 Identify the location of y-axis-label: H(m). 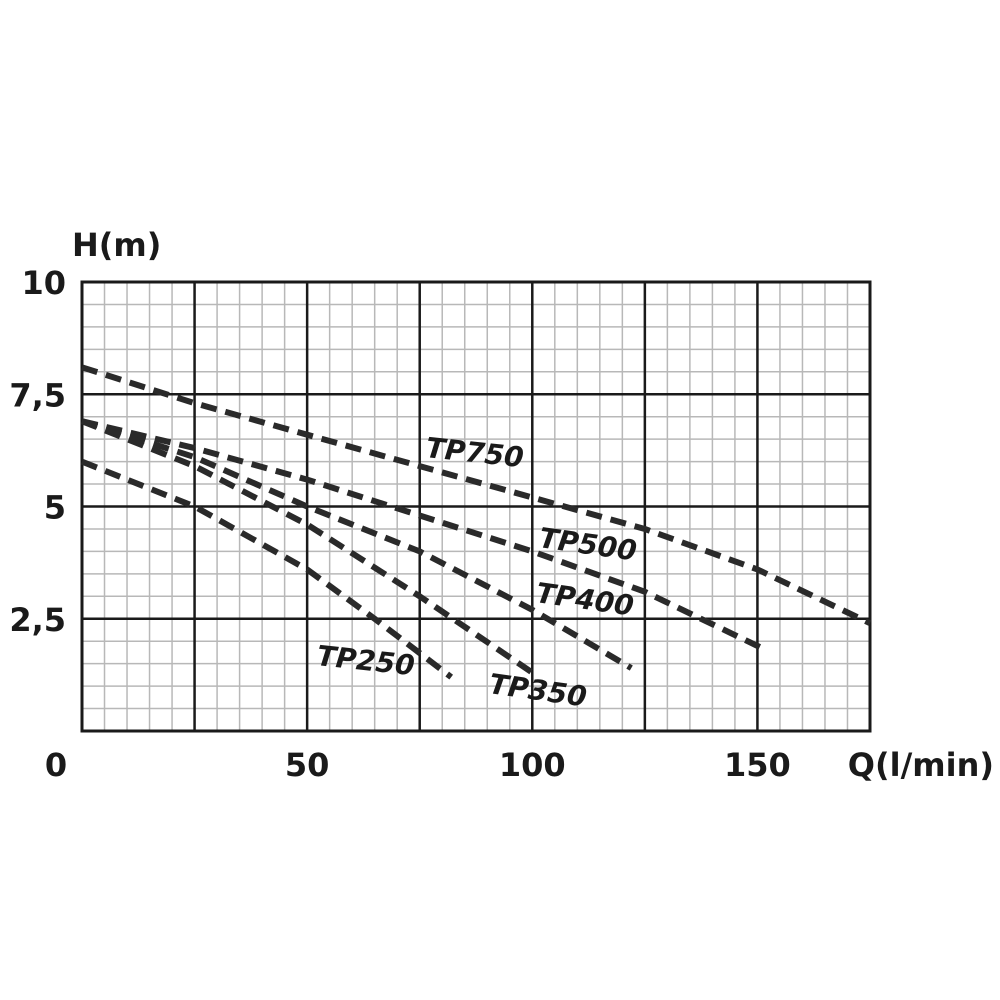
(116, 245).